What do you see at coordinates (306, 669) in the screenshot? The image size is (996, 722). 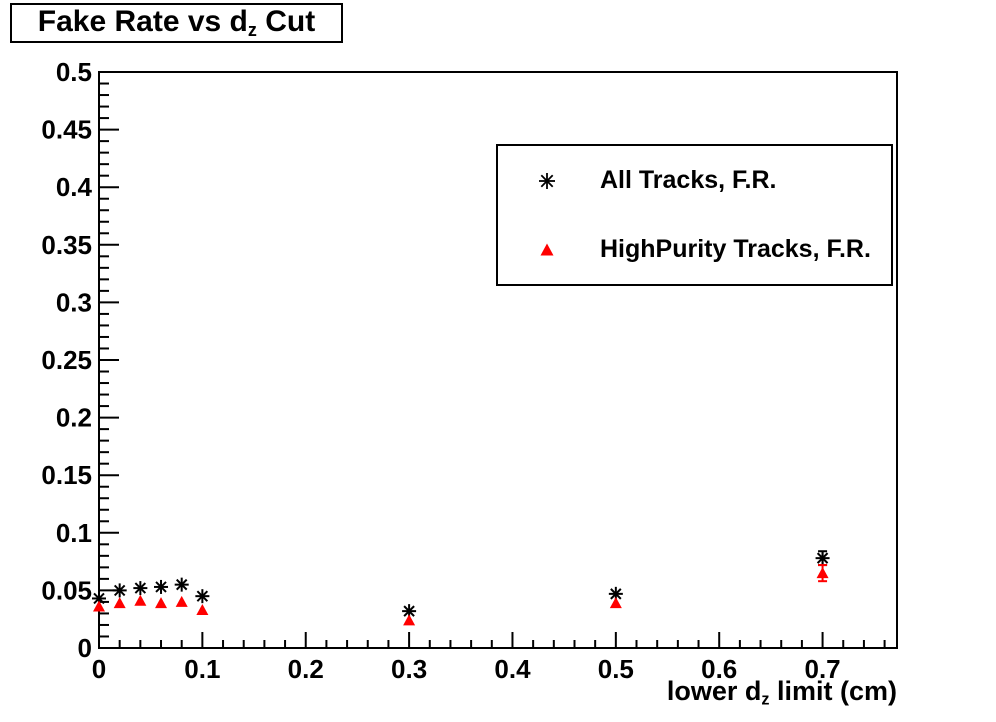 I see `x-tick-label: 0.2` at bounding box center [306, 669].